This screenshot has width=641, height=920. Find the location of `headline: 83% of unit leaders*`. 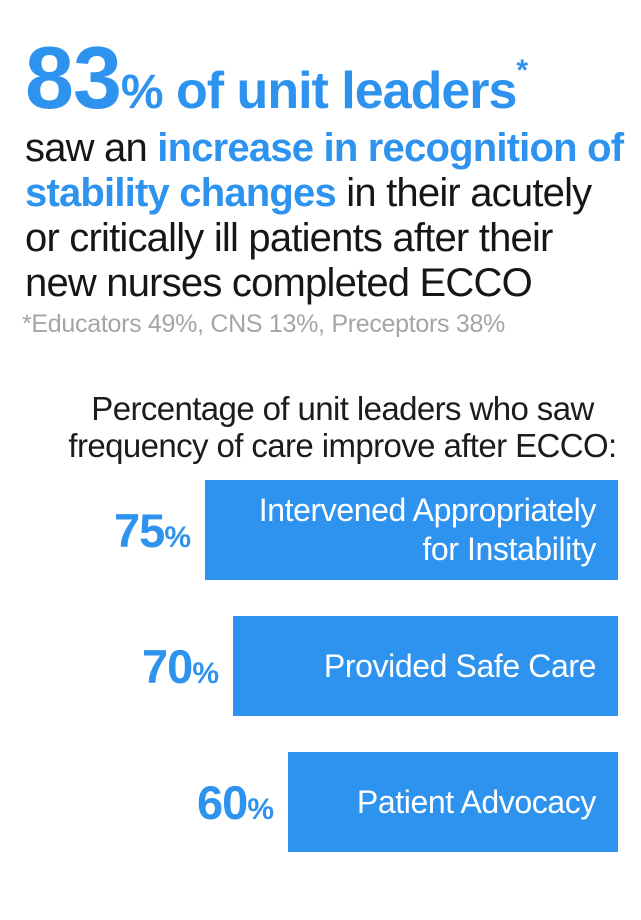

headline: 83% of unit leaders* is located at coordinates (276, 78).